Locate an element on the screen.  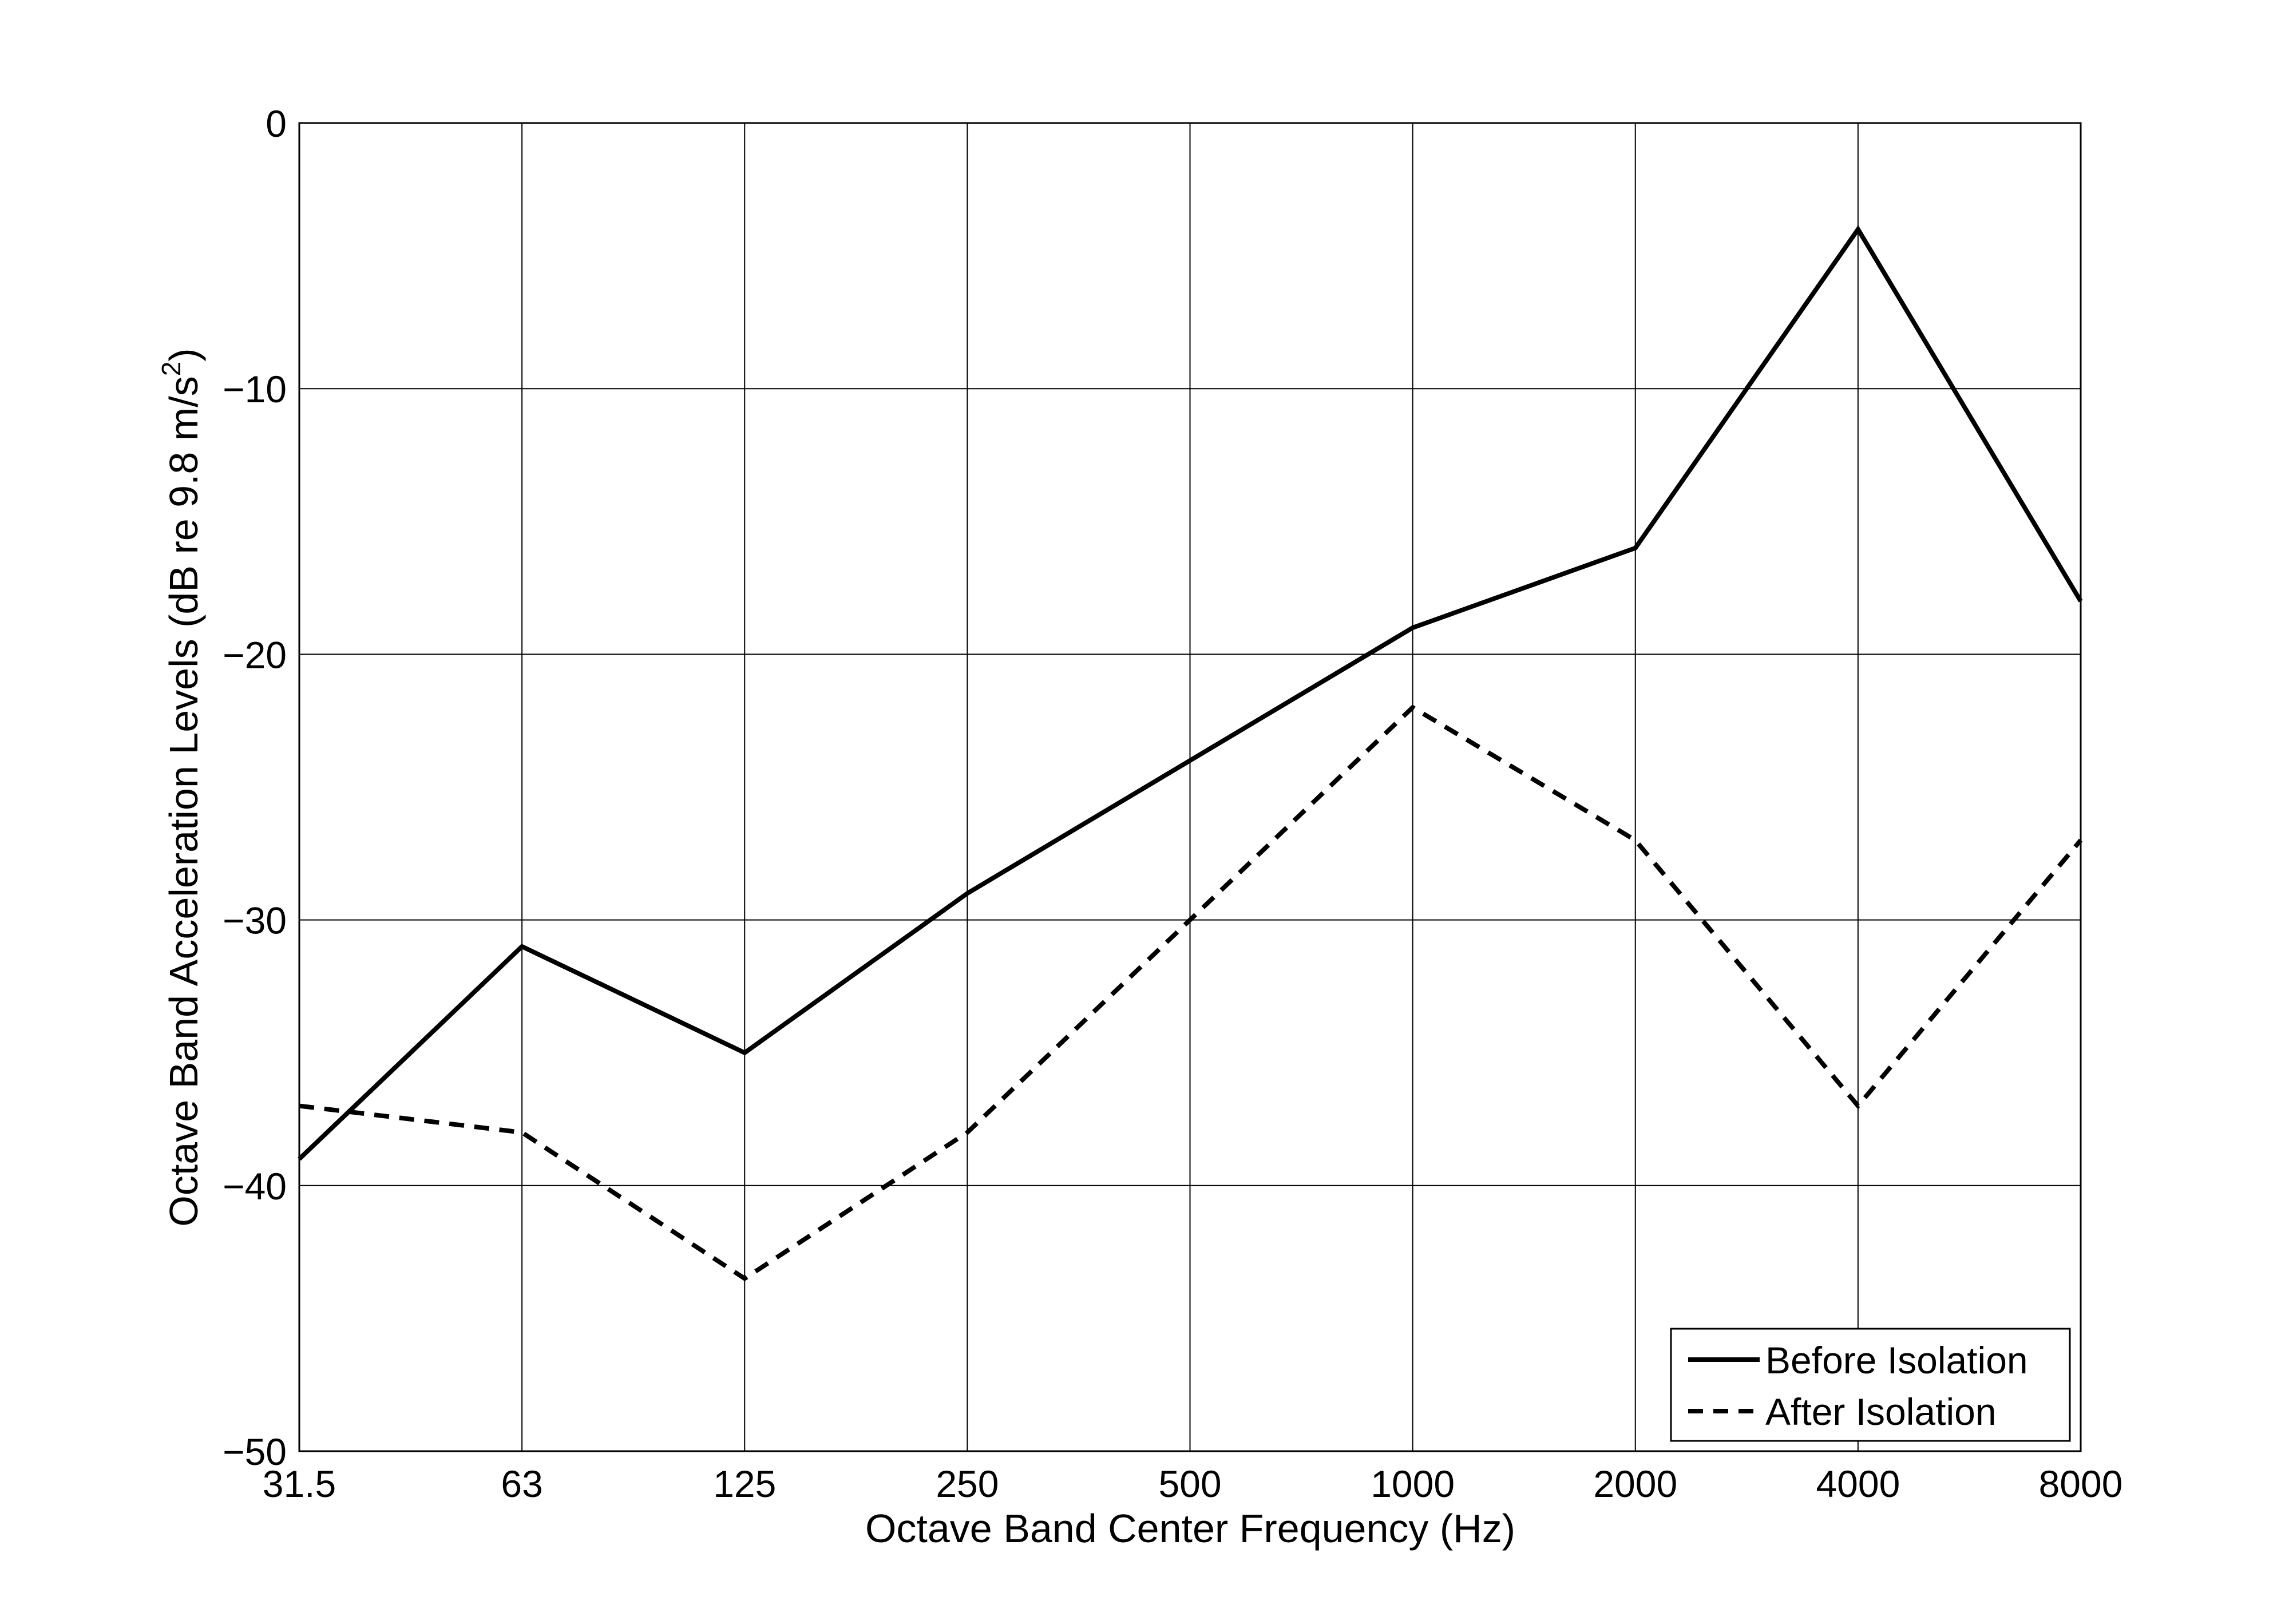
x-tick-label: 31.5 is located at coordinates (299, 1484).